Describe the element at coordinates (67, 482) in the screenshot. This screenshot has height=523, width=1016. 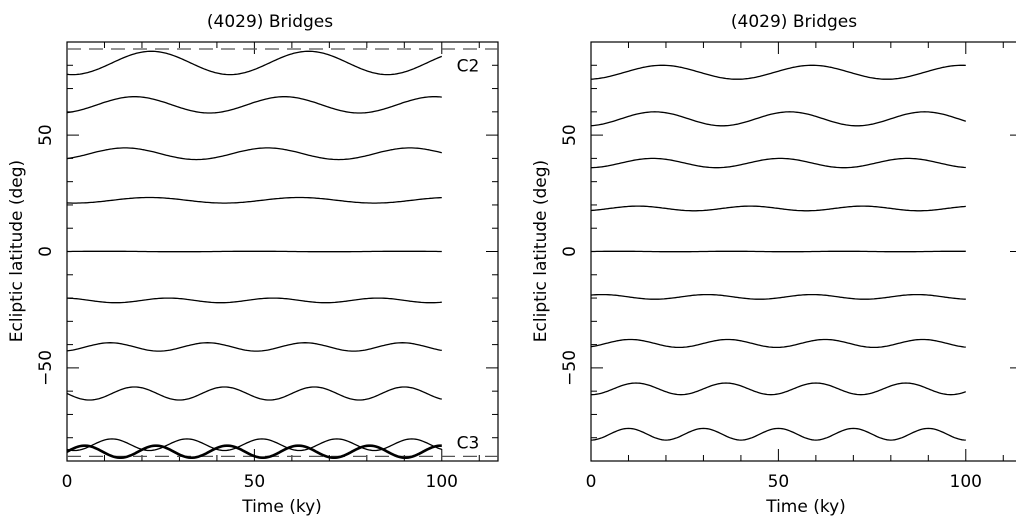
I see `left-x-tick-label: 0` at that location.